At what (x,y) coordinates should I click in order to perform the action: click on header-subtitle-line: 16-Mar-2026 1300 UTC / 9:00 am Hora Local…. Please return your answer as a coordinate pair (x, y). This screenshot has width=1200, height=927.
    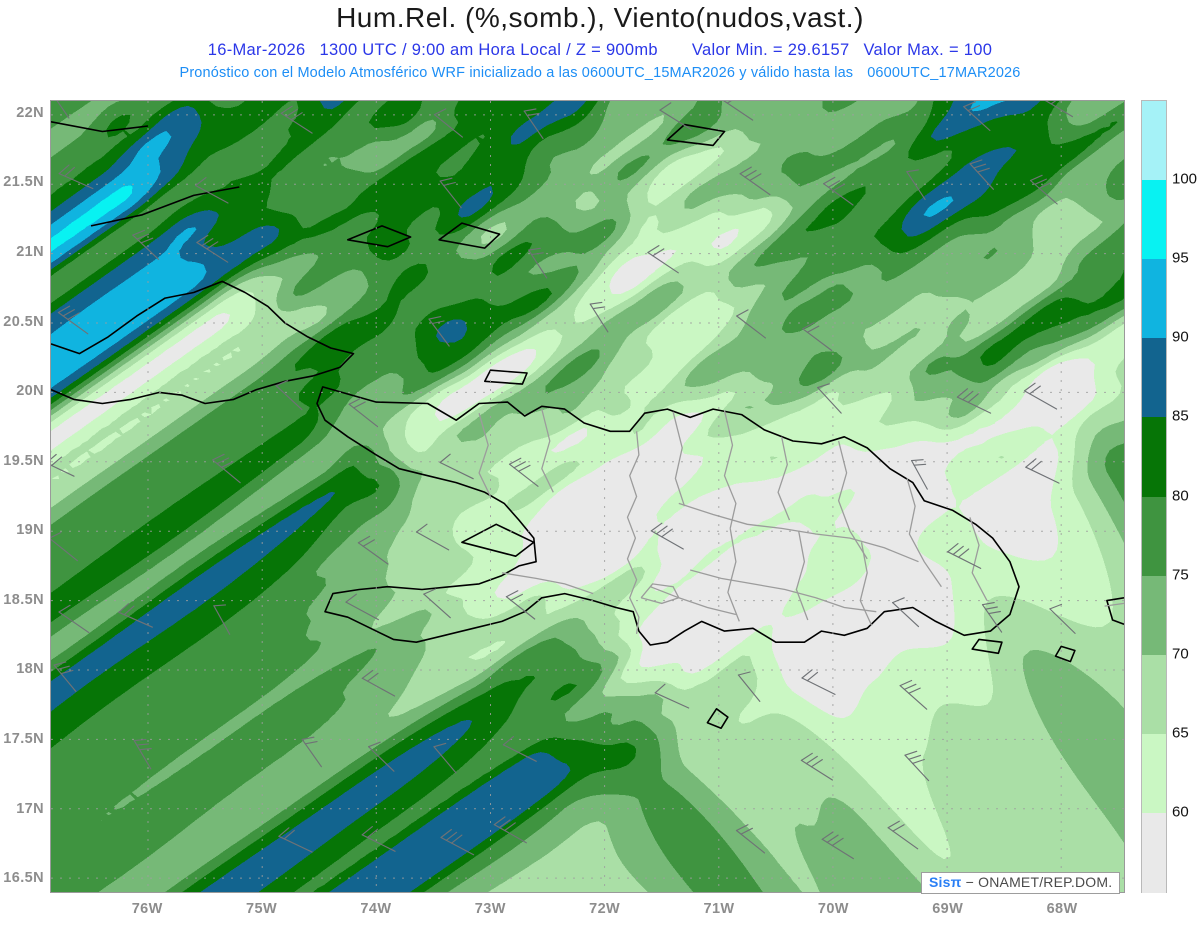
    Looking at the image, I should click on (600, 50).